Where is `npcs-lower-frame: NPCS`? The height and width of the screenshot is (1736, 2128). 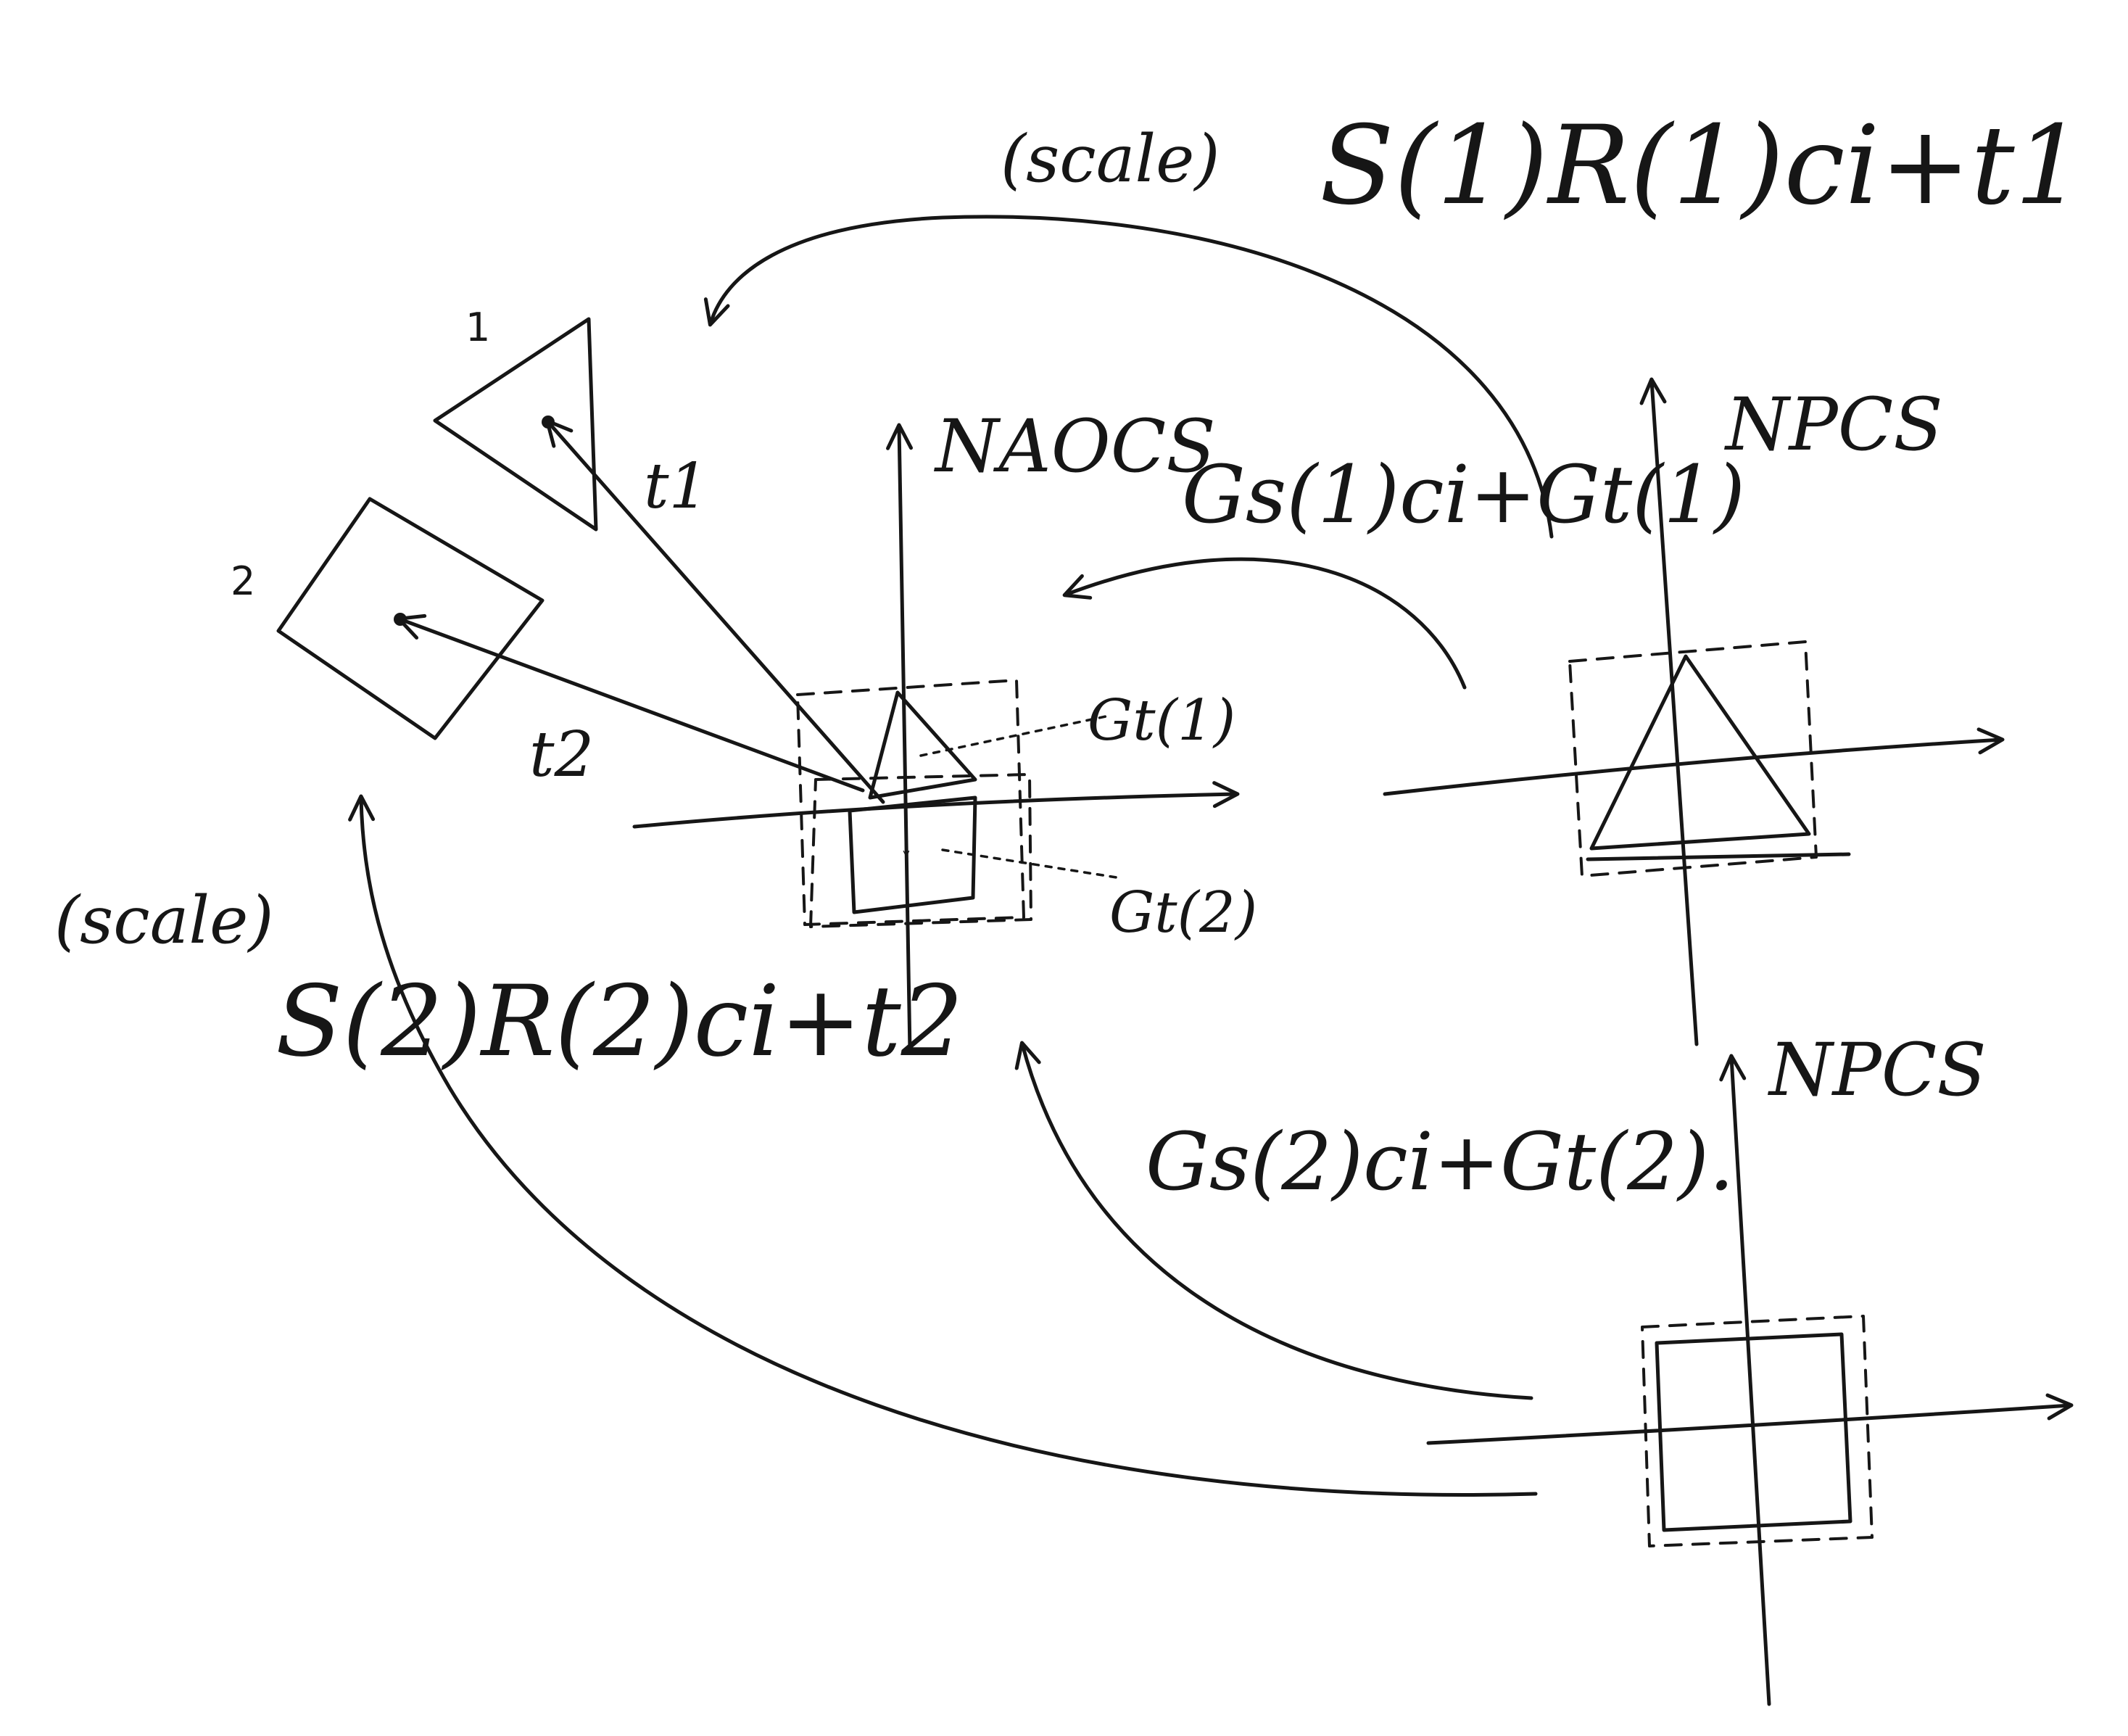 npcs-lower-frame: NPCS is located at coordinates (1750, 1367).